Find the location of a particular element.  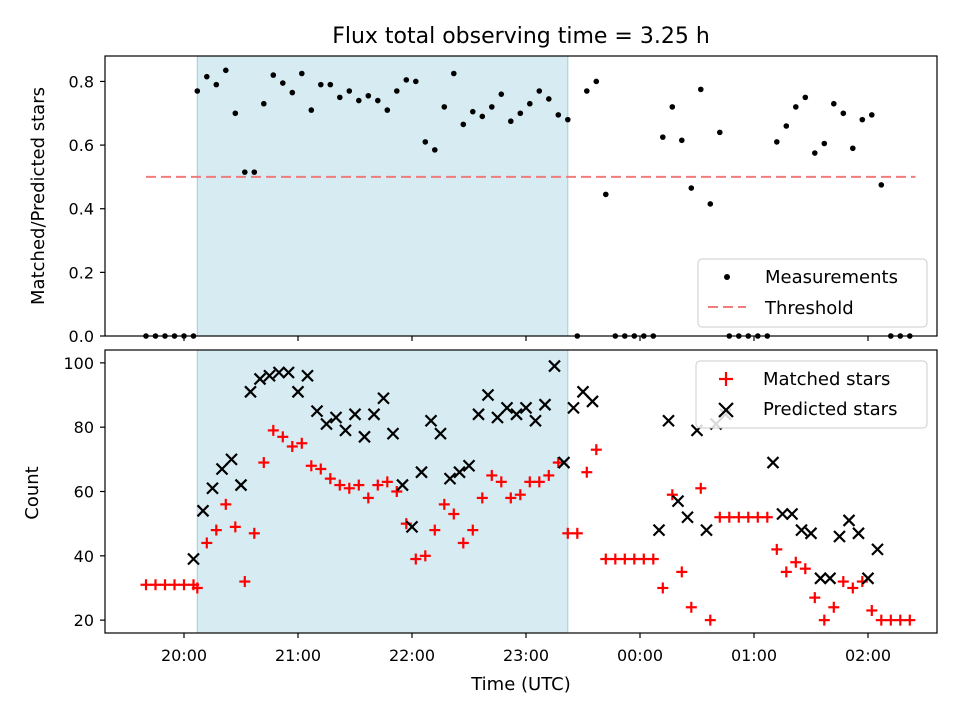

count-y-axis: 20 40 60 80 100 is located at coordinates (84, 492).